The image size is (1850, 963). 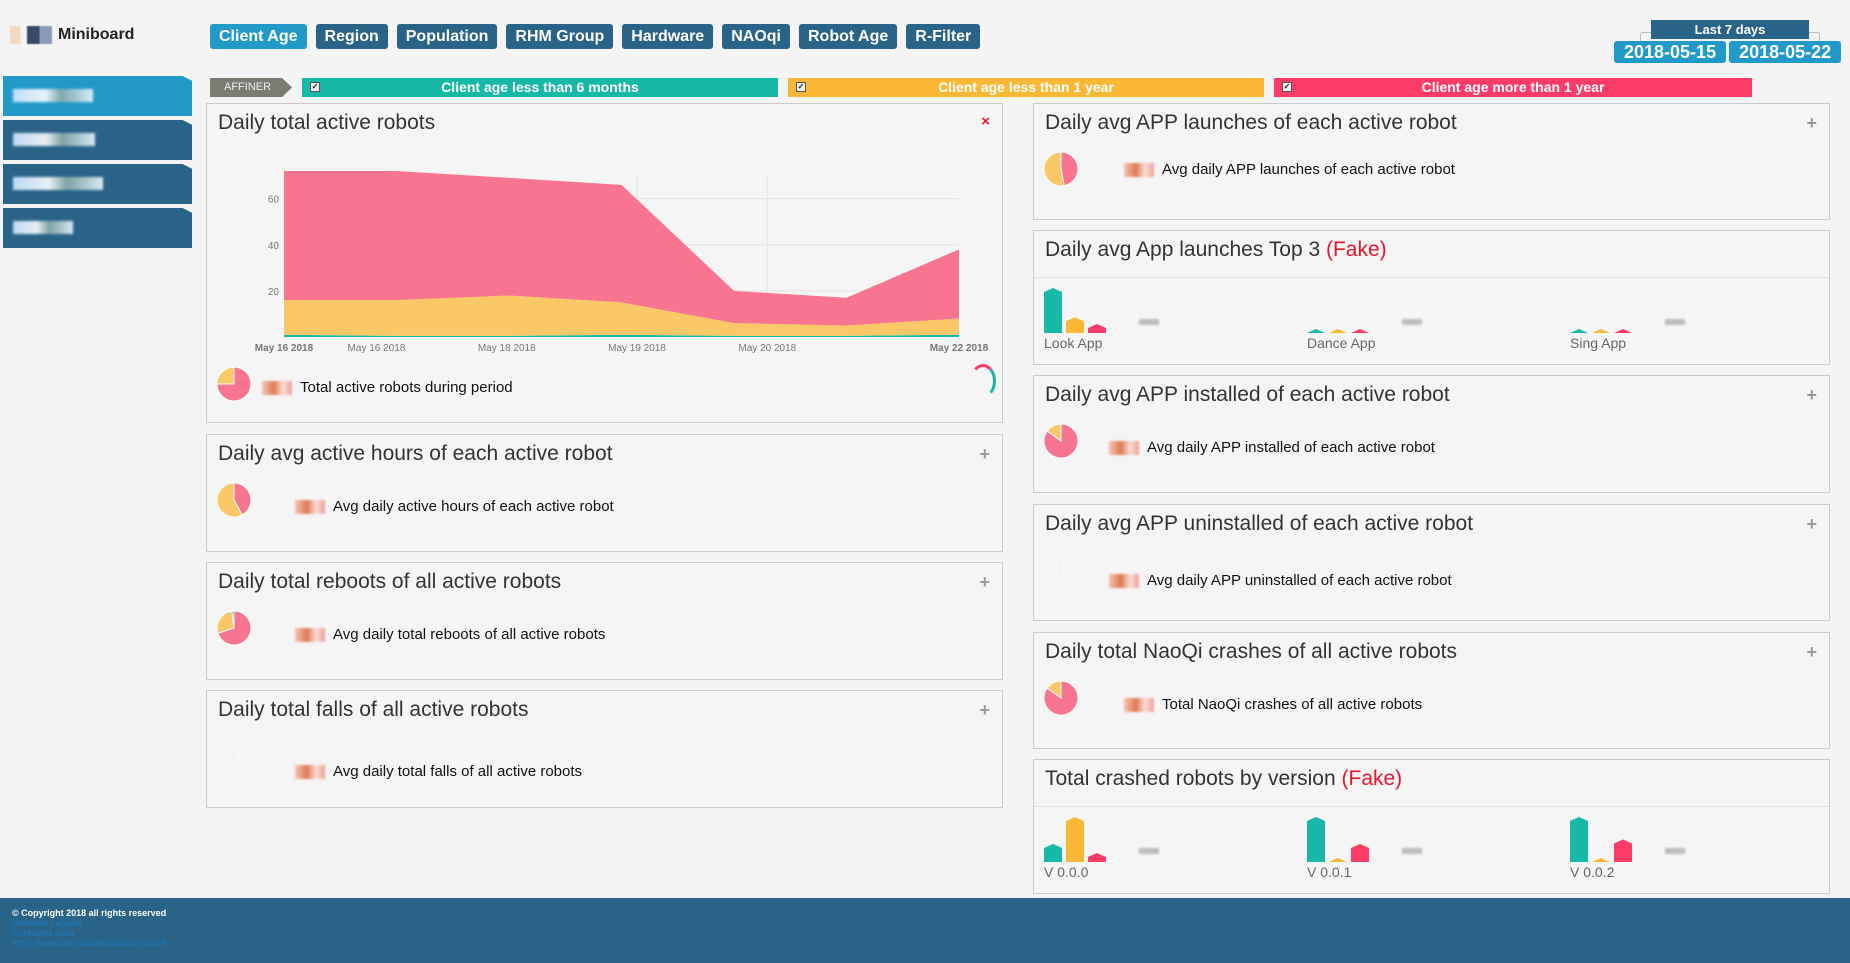 I want to click on footer-link-contact: Contactez nous, so click(x=43, y=933).